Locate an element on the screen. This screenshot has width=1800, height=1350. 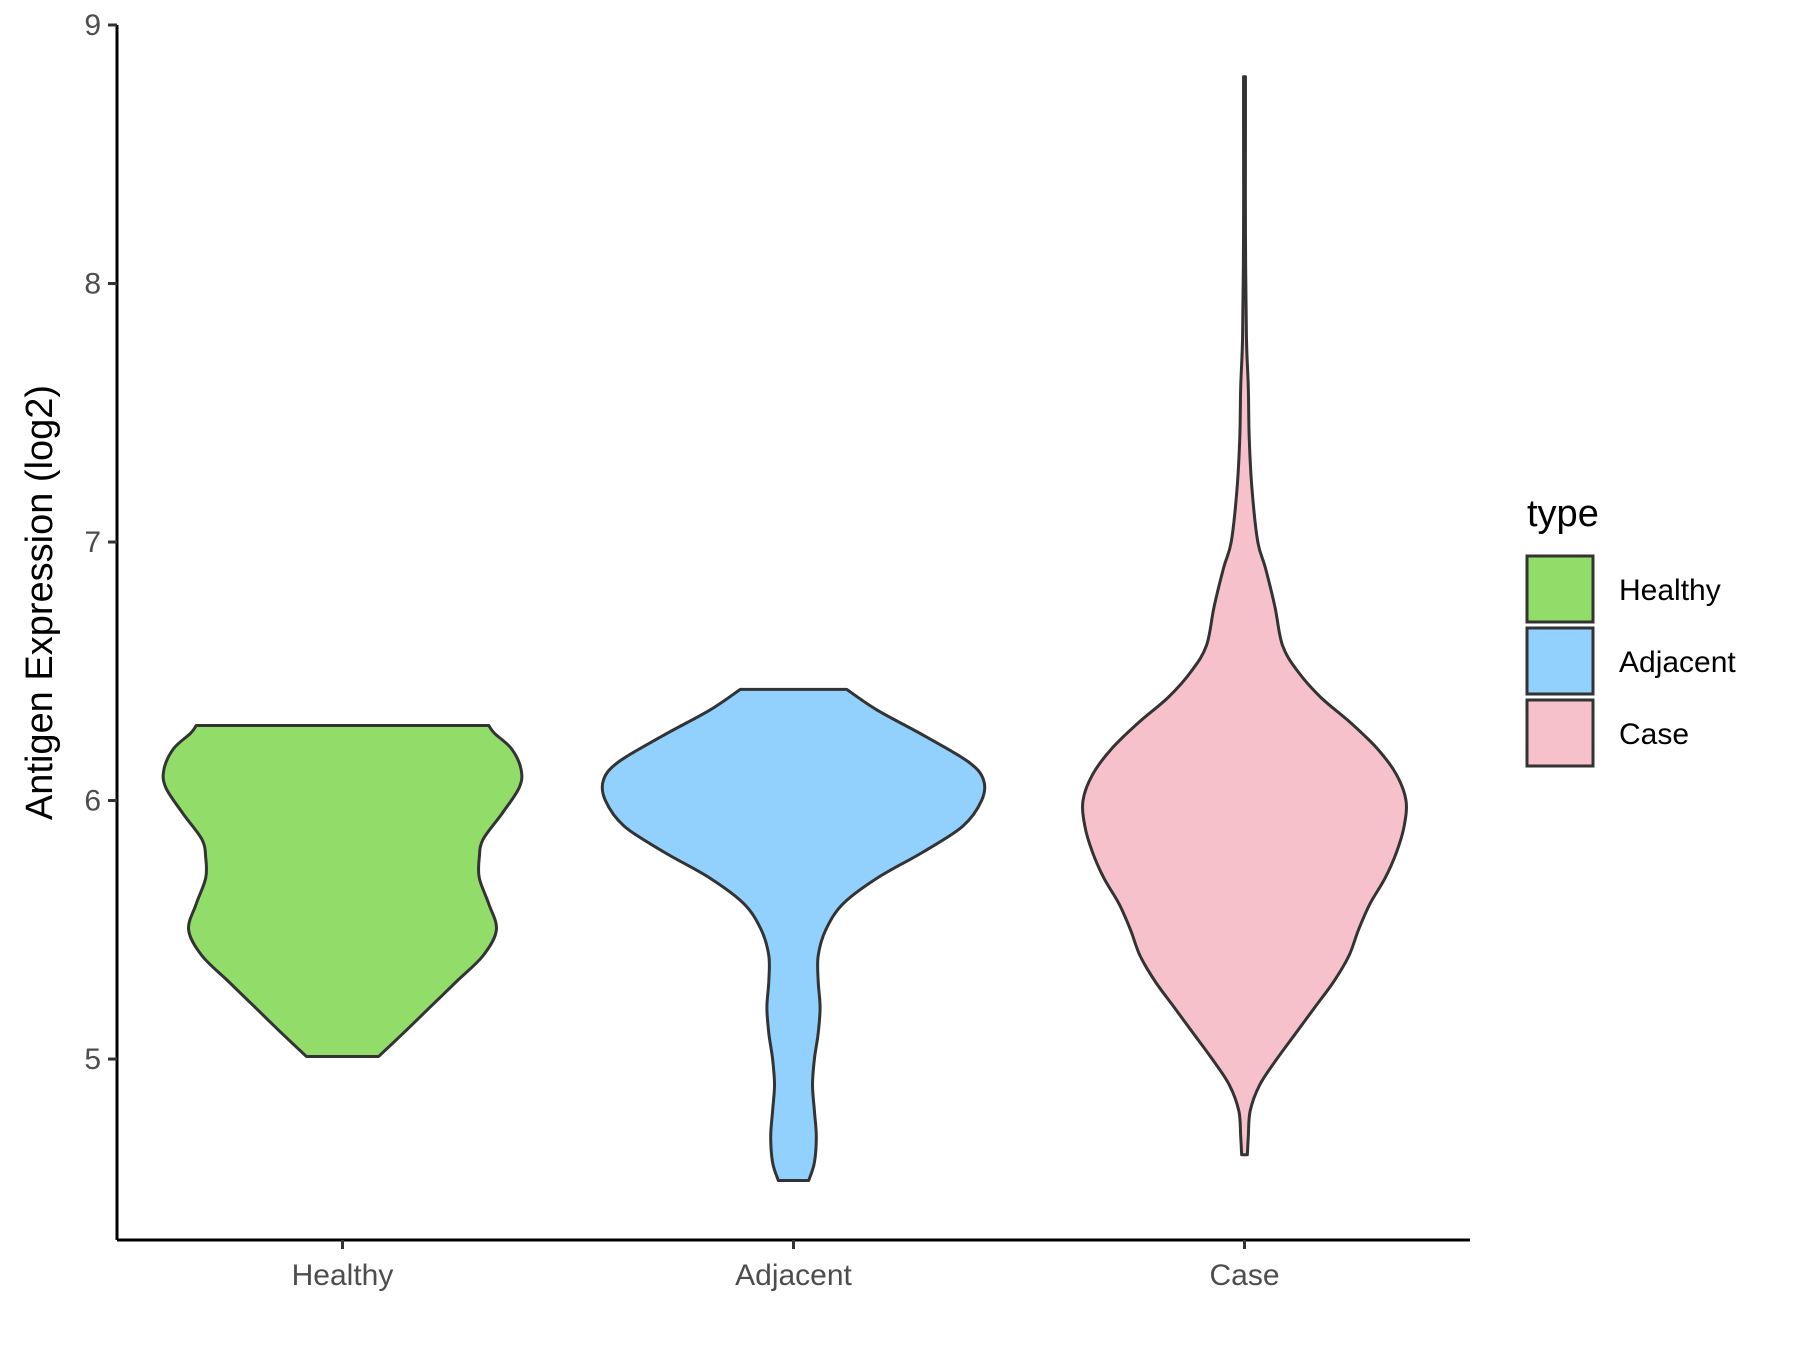
y-tick-label: 5 is located at coordinates (92, 1059).